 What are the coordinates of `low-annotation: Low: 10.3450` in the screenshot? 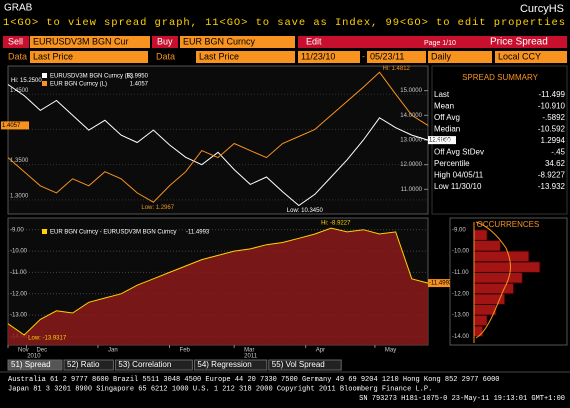 It's located at (305, 211).